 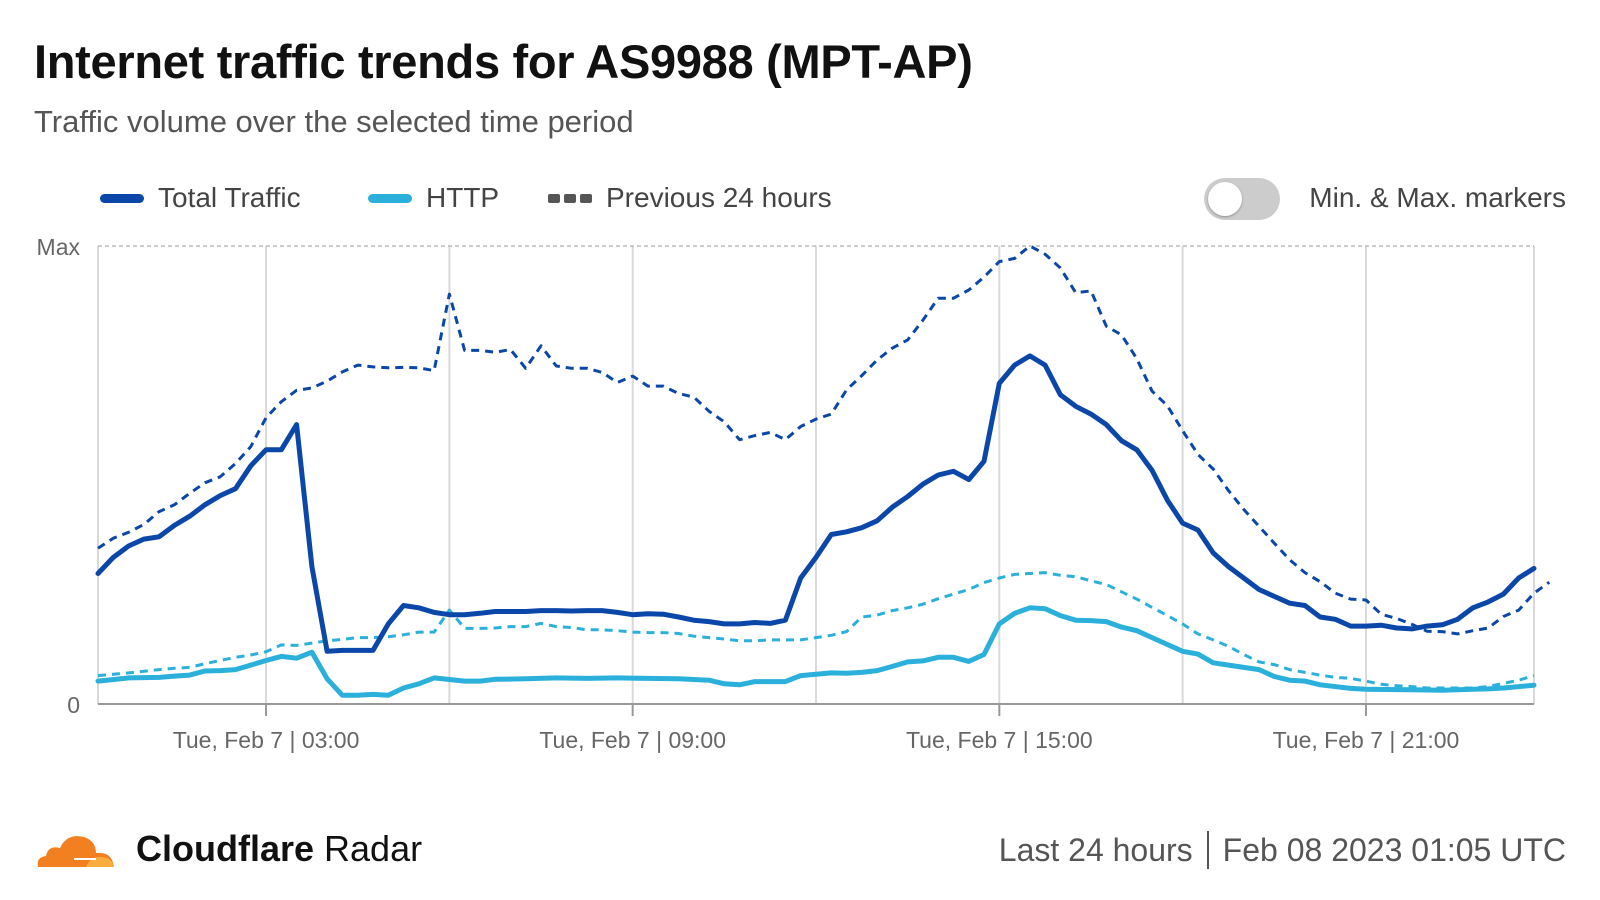 What do you see at coordinates (632, 740) in the screenshot?
I see `x-tick-label-1: Tue, Feb 7 | 09:00` at bounding box center [632, 740].